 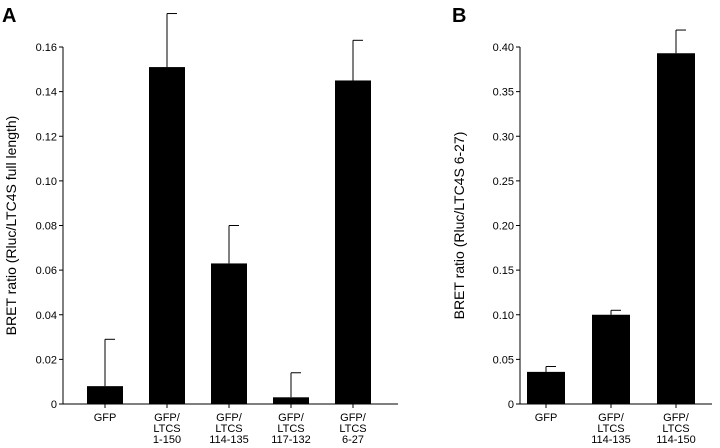 What do you see at coordinates (503, 93) in the screenshot?
I see `y-tick-label: 0.35` at bounding box center [503, 93].